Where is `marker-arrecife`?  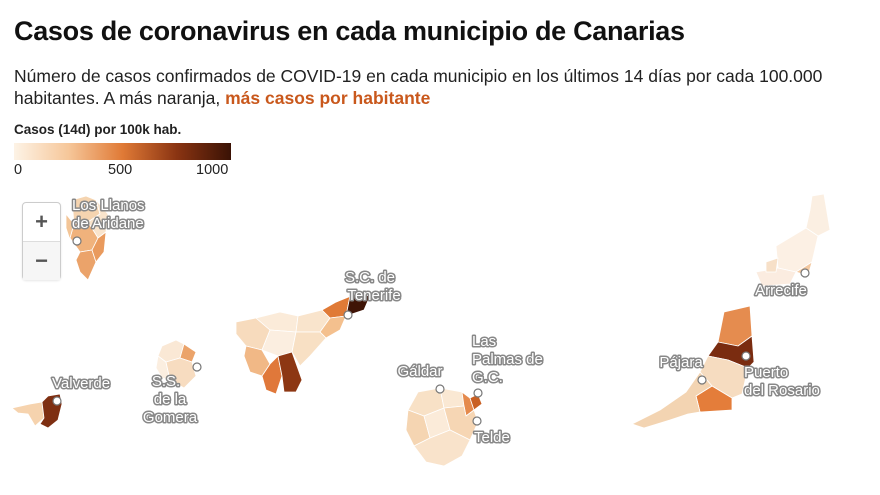 marker-arrecife is located at coordinates (805, 273).